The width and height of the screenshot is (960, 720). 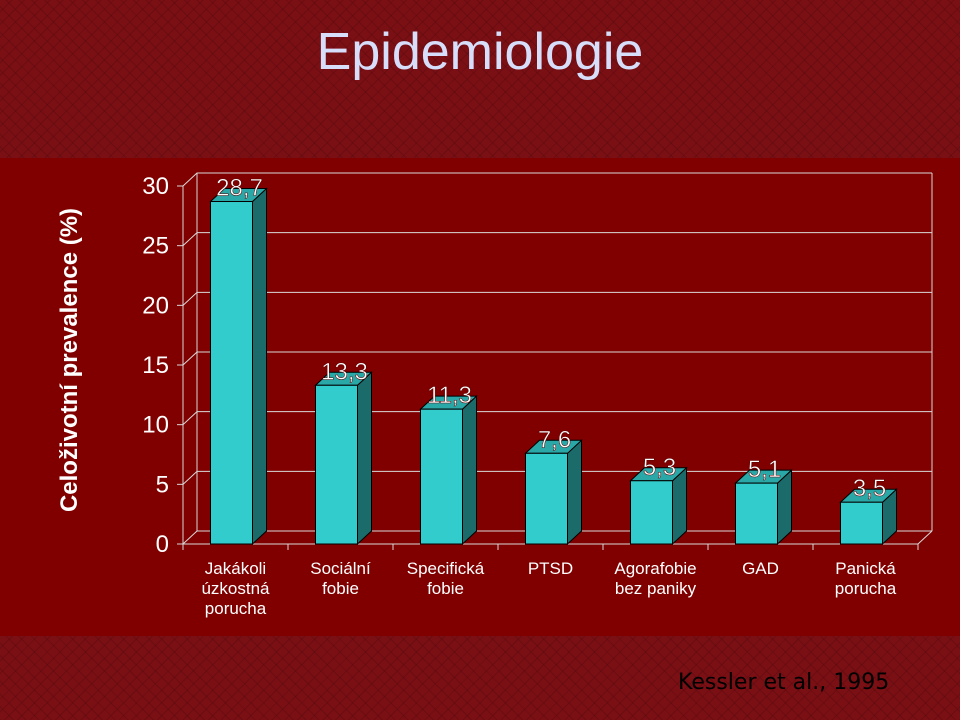 What do you see at coordinates (155, 246) in the screenshot?
I see `y-tick-label: 25` at bounding box center [155, 246].